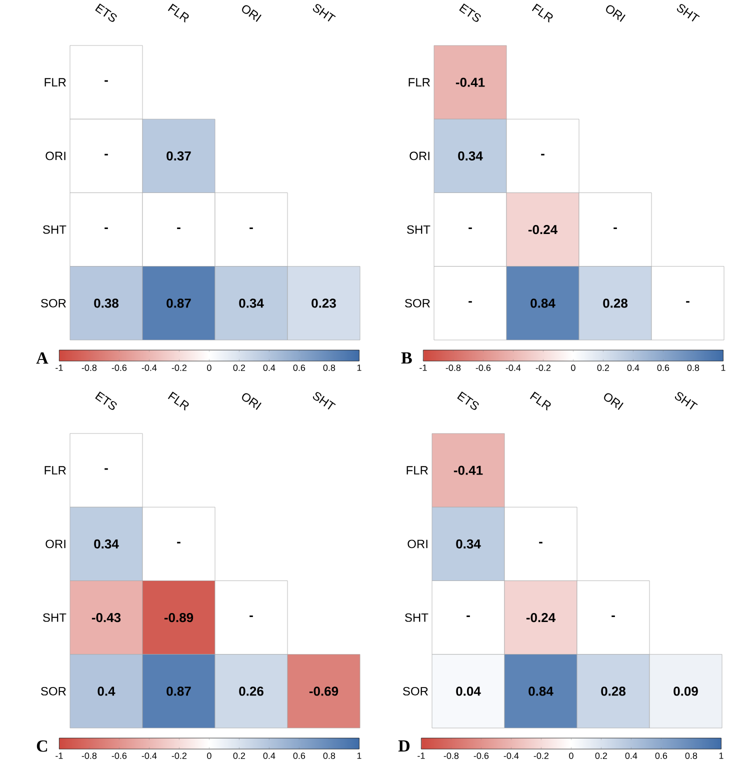 This screenshot has height=768, width=744. What do you see at coordinates (406, 358) in the screenshot?
I see `text: B` at bounding box center [406, 358].